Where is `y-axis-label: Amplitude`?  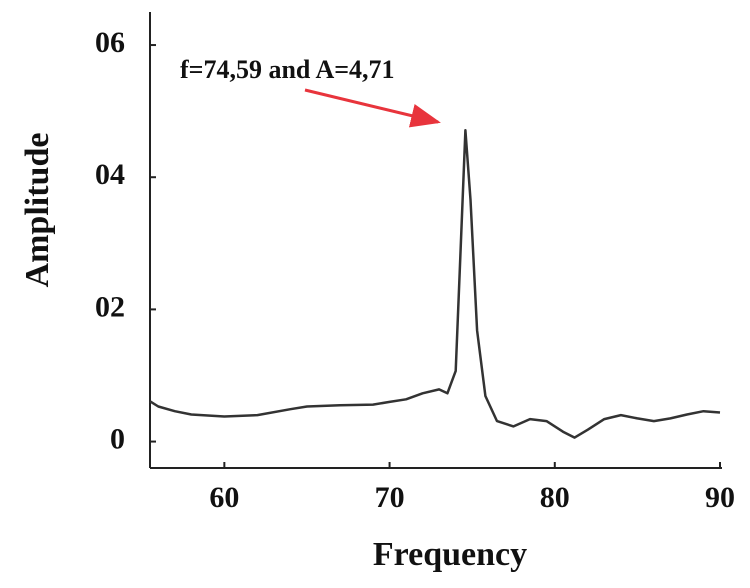 y-axis-label: Amplitude is located at coordinates (37, 210).